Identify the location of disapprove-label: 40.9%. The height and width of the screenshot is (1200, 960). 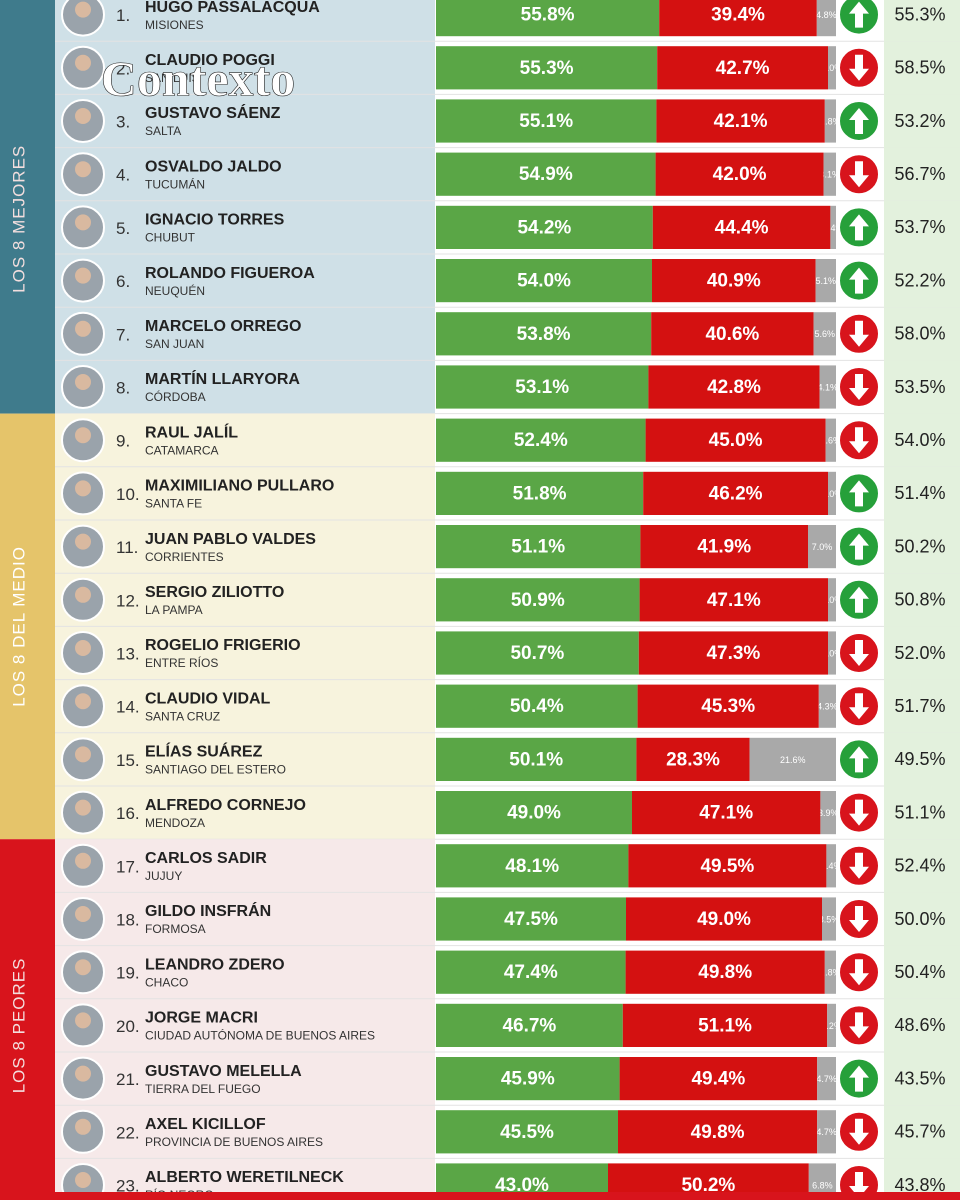
(734, 281).